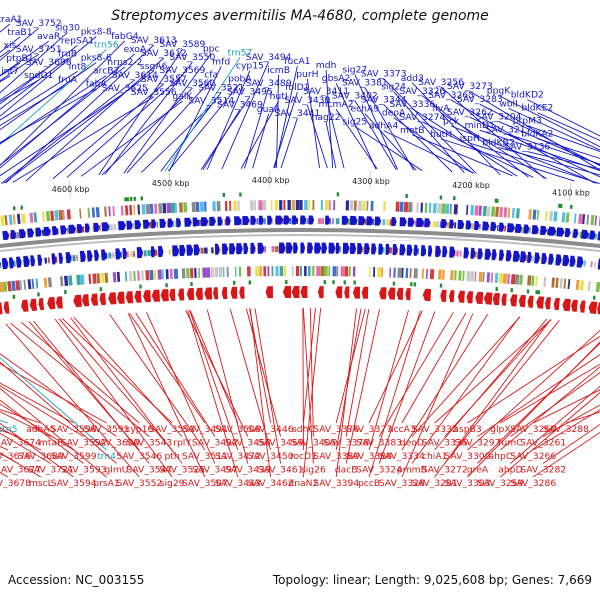 Image resolution: width=600 pixels, height=600 pixels. What do you see at coordinates (271, 456) in the screenshot?
I see `gene-label: SAV_3450` at bounding box center [271, 456].